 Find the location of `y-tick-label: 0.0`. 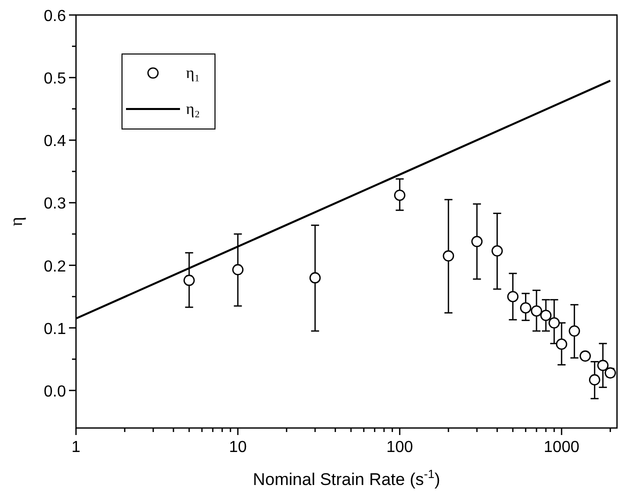

y-tick-label: 0.0 is located at coordinates (55, 391).